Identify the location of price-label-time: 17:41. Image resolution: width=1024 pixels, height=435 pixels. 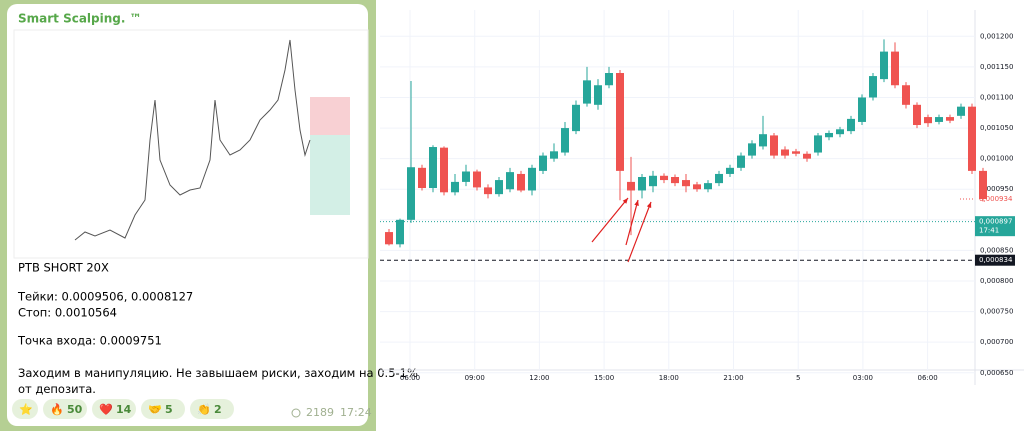
(989, 231).